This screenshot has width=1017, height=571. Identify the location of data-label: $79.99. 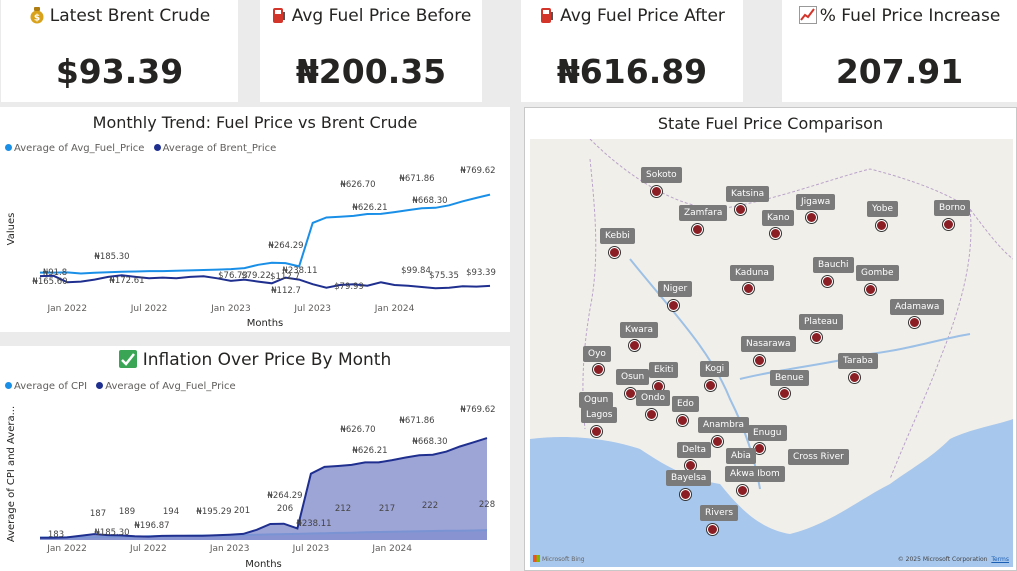
(349, 287).